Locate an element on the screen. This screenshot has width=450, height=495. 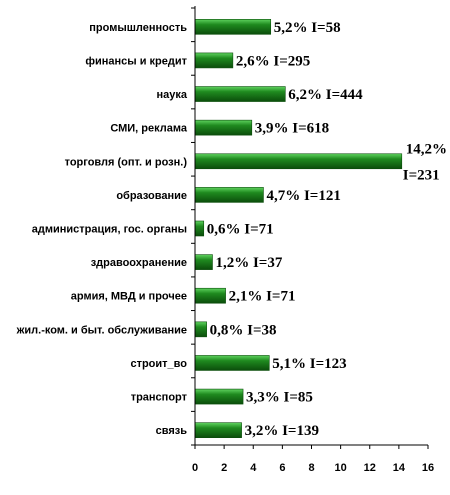
category-label: связь is located at coordinates (172, 431).